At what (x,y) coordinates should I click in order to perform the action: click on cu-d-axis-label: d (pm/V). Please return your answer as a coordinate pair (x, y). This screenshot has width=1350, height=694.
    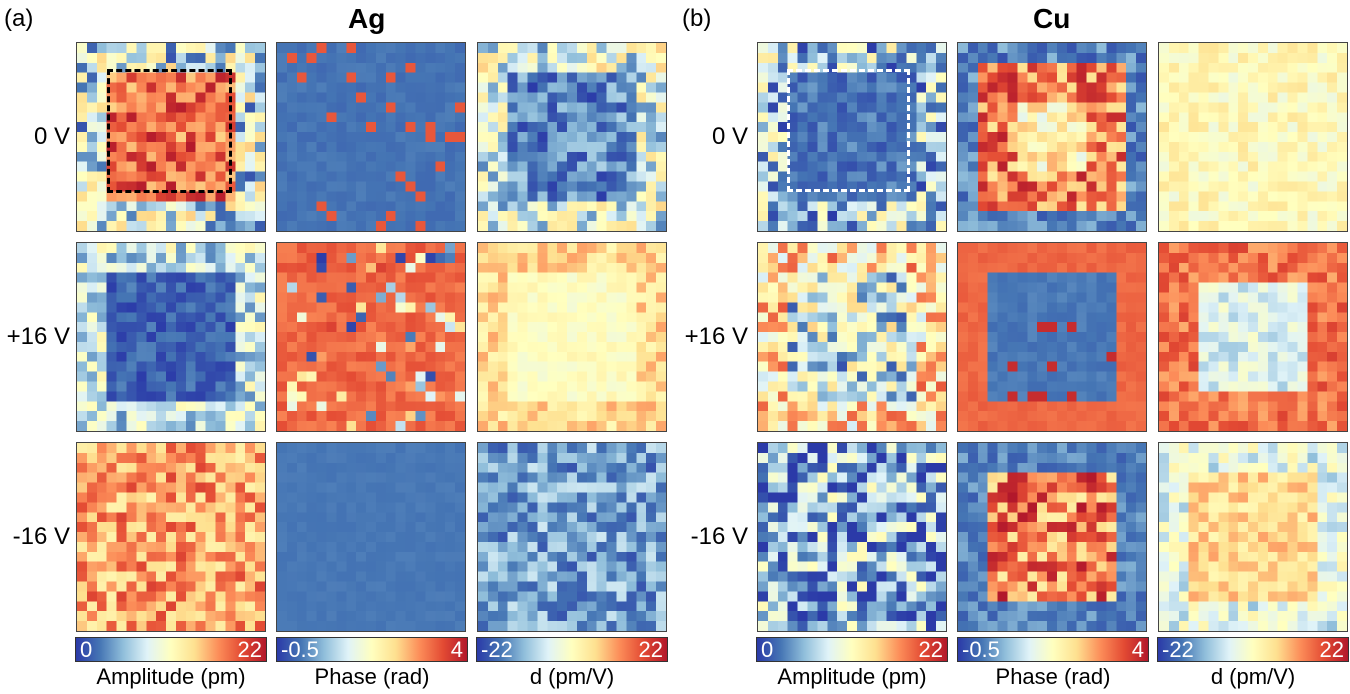
    Looking at the image, I should click on (1253, 676).